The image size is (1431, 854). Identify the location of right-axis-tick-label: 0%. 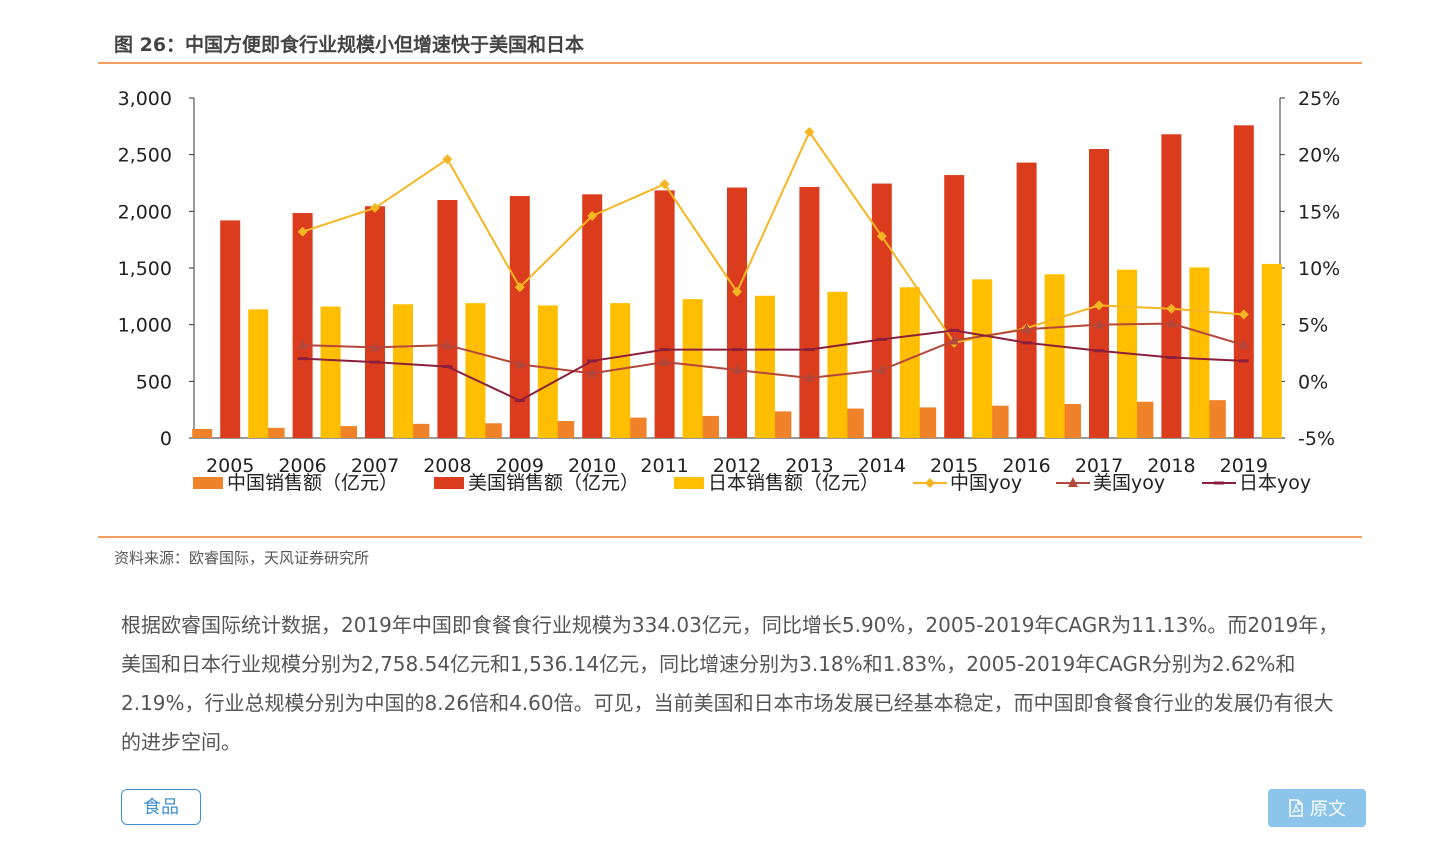
(1313, 382).